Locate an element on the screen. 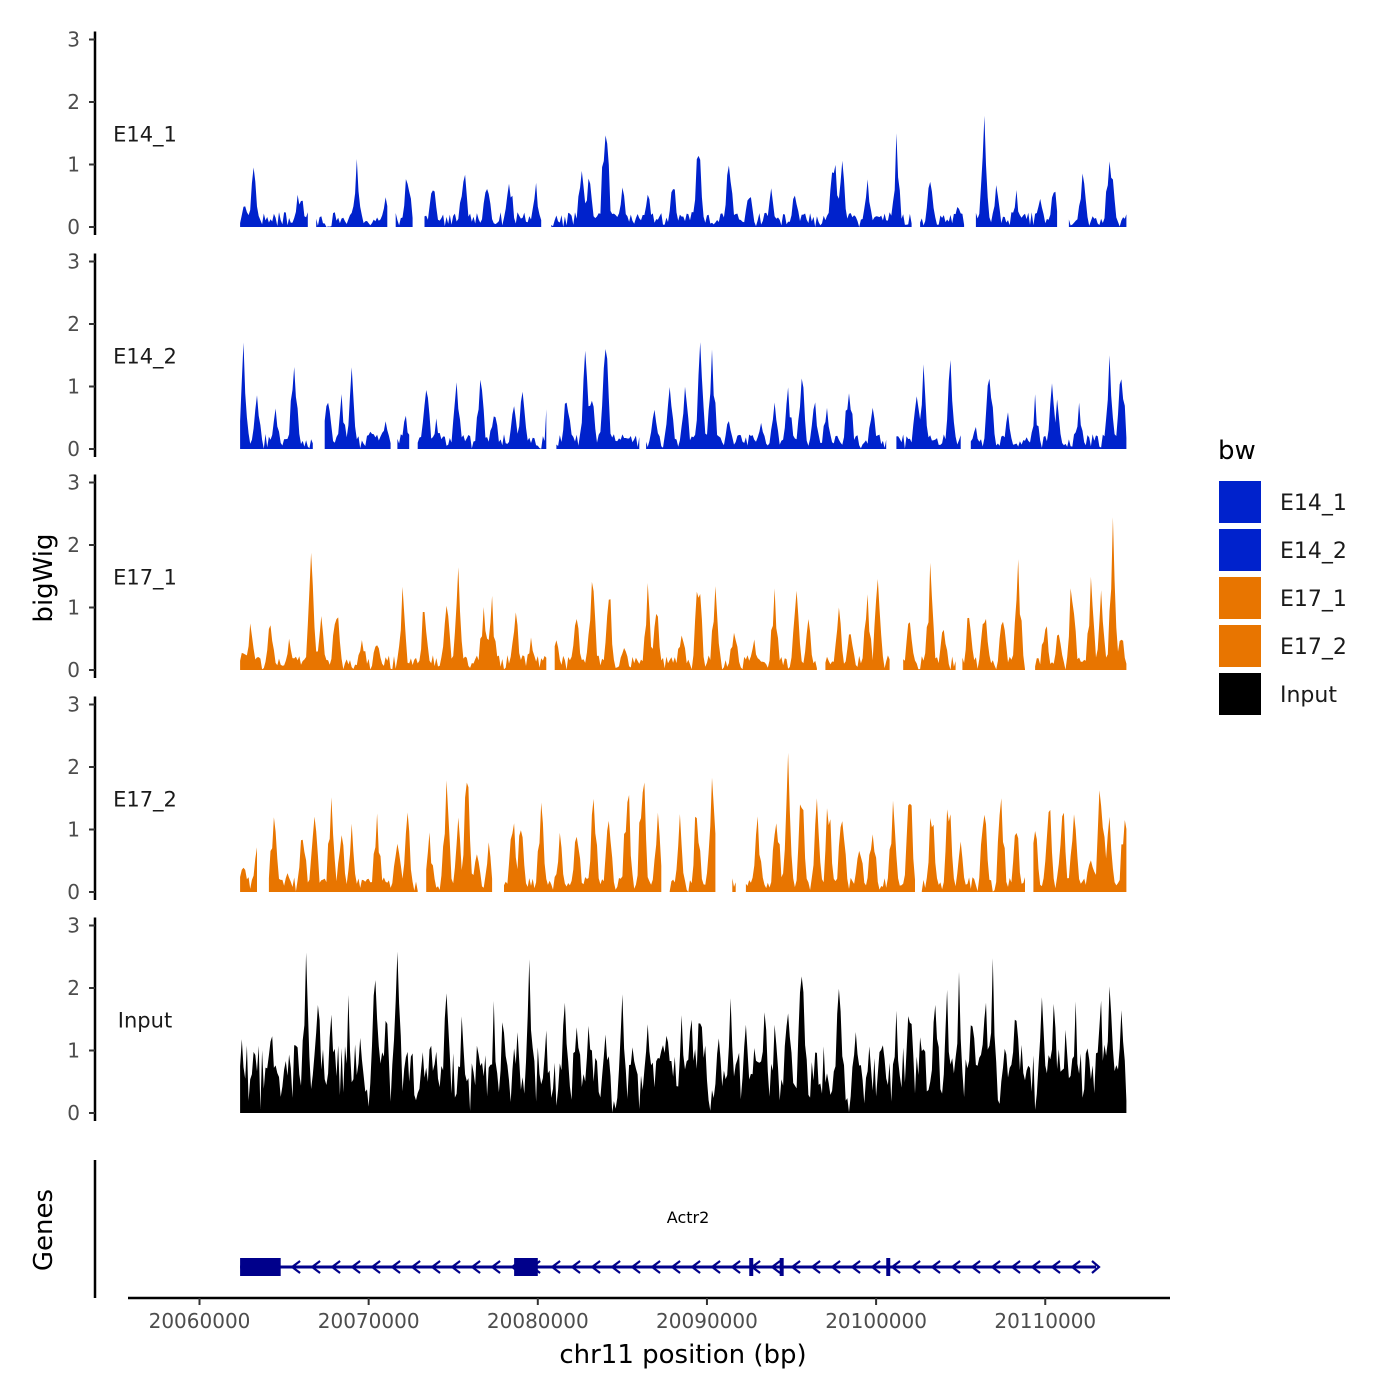 The width and height of the screenshot is (1400, 1400). legend-label-E17_2: E17_2 is located at coordinates (1313, 647).